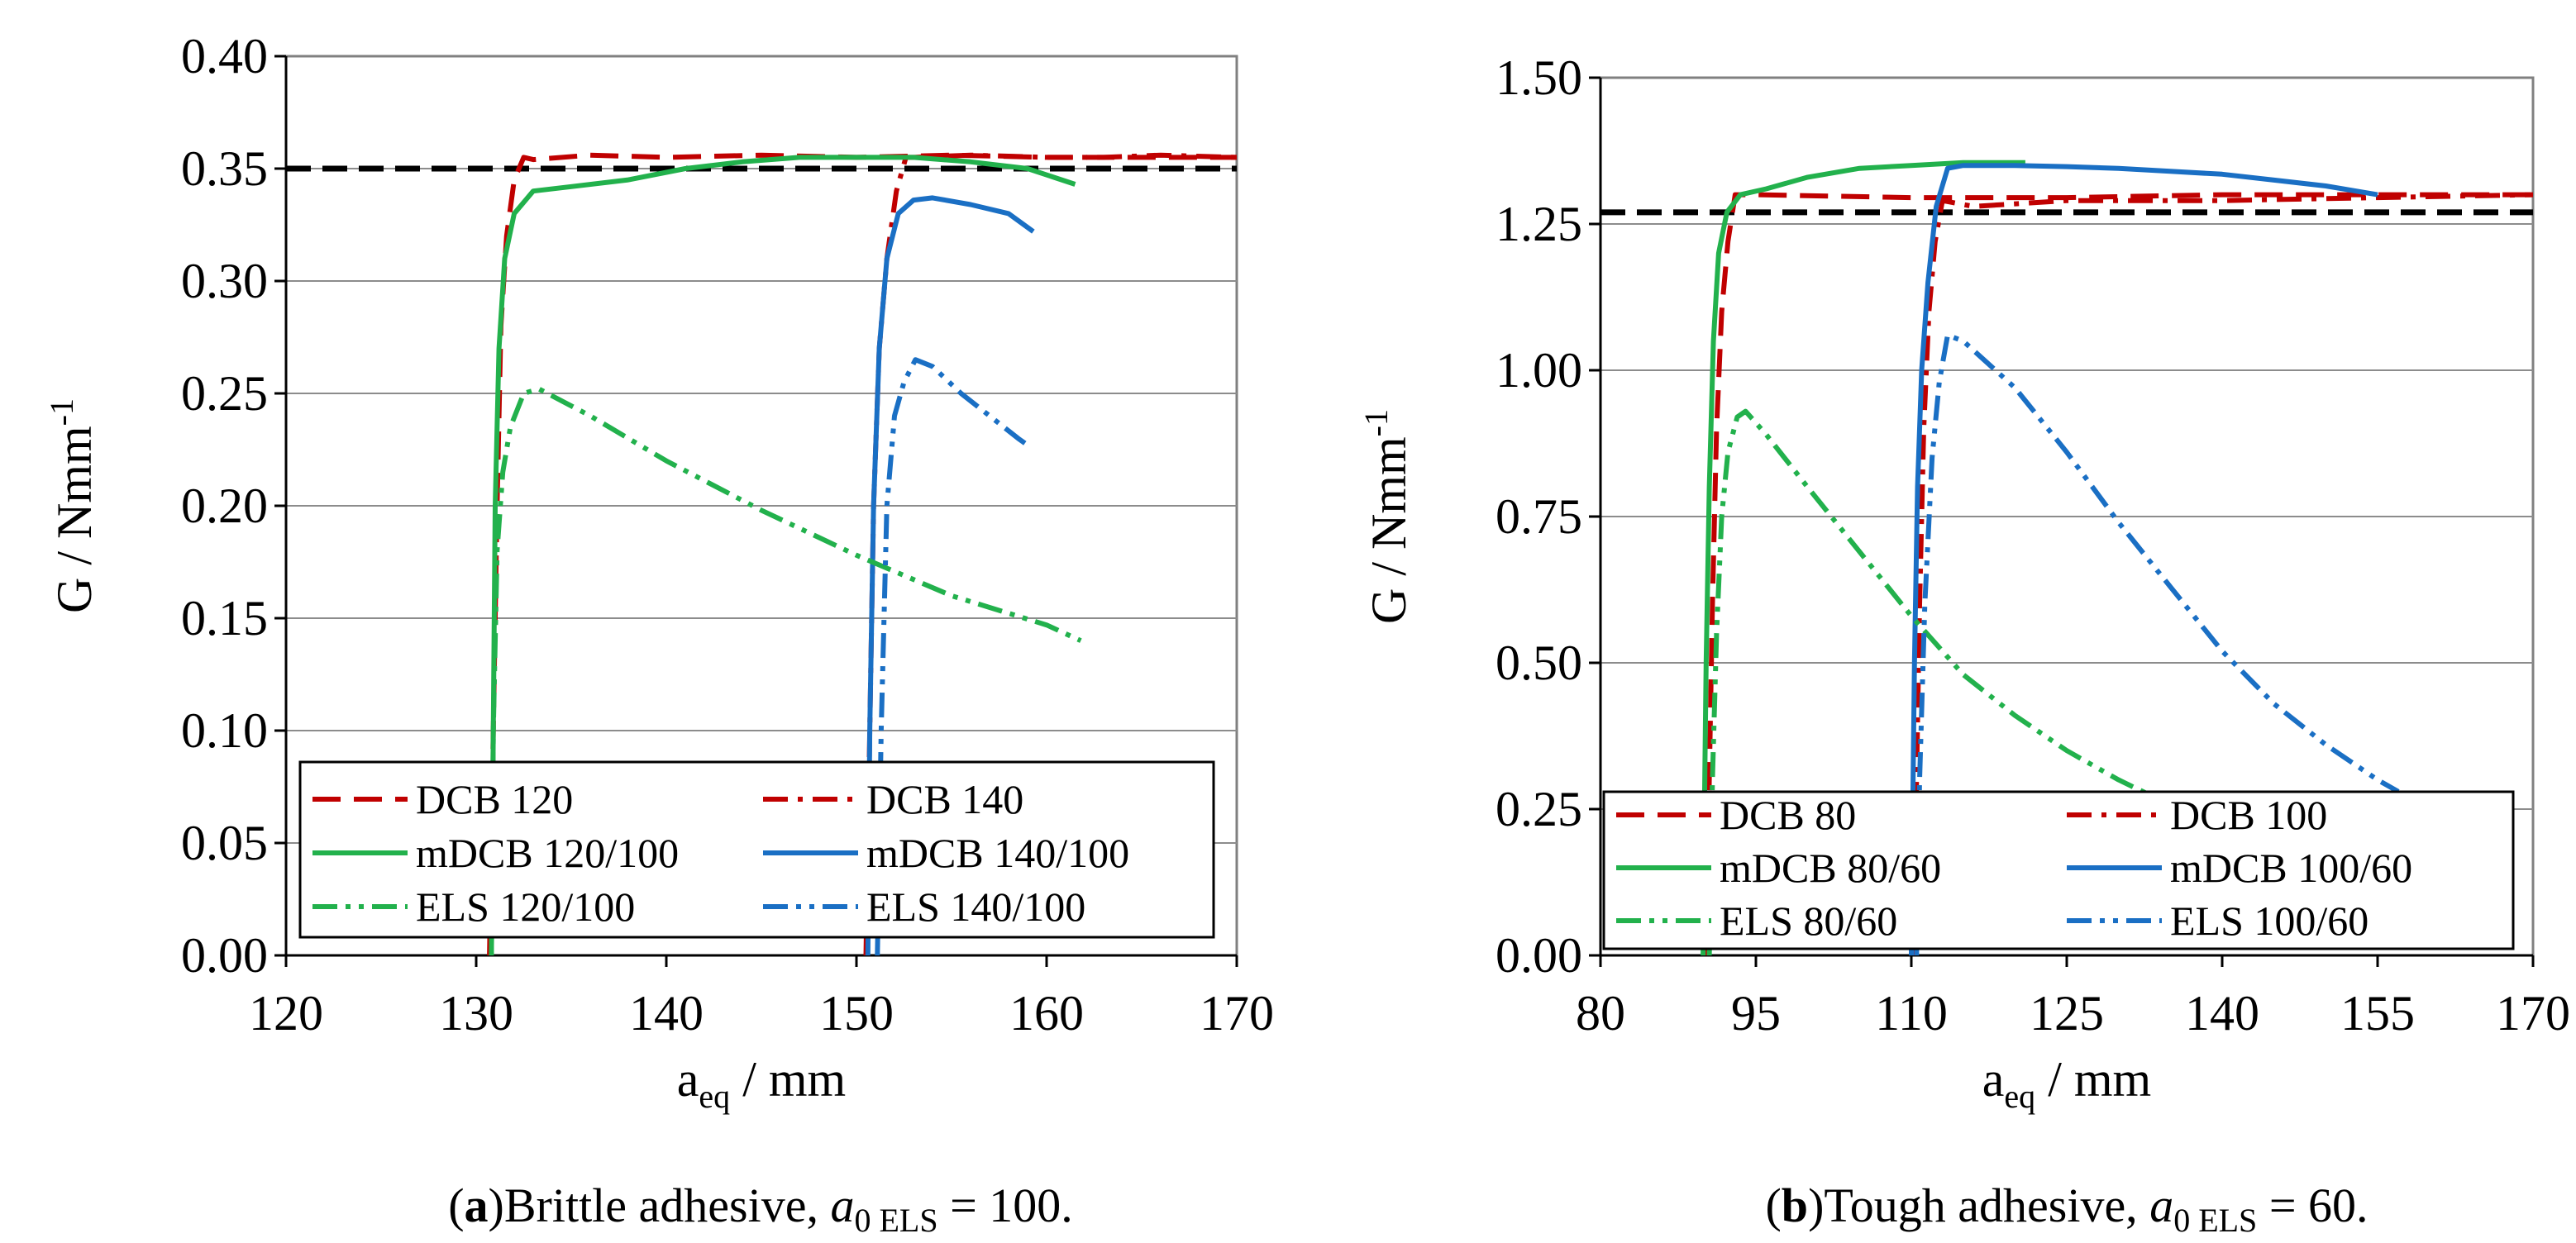 The height and width of the screenshot is (1243, 2576). Describe the element at coordinates (525, 907) in the screenshot. I see `legend-label: ELS 120/100` at that location.